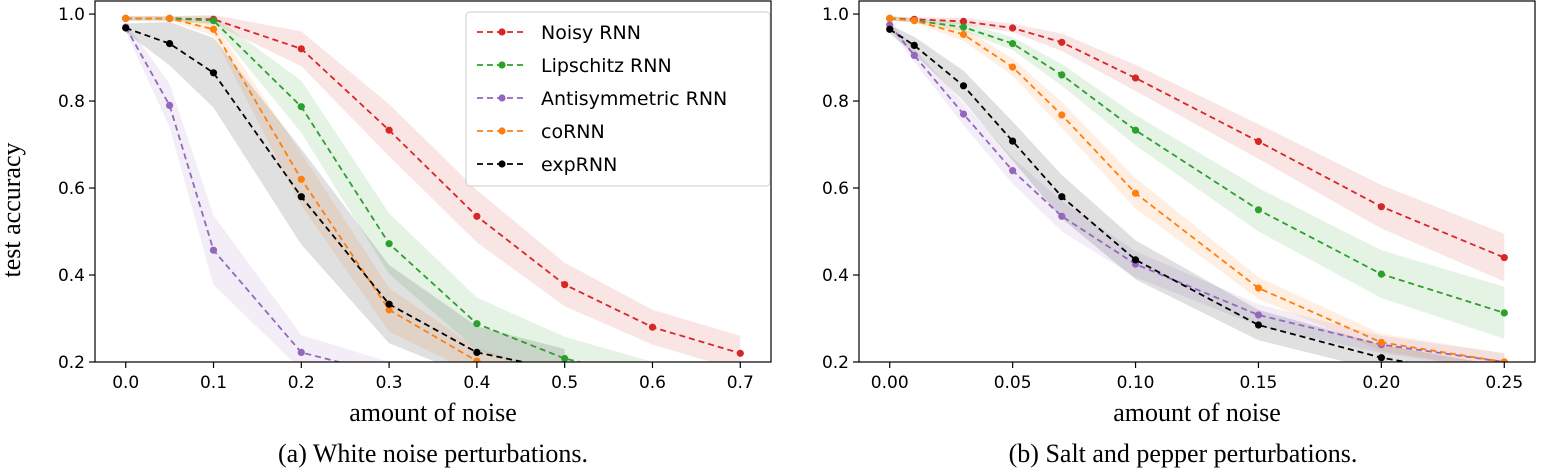 This screenshot has width=1550, height=472. I want to click on x-tick-label: 0.20, so click(1381, 383).